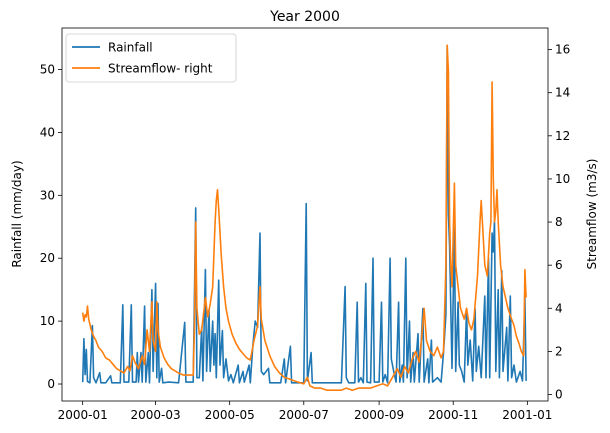  Describe the element at coordinates (47, 132) in the screenshot. I see `y-left-tick-label: 40` at that location.